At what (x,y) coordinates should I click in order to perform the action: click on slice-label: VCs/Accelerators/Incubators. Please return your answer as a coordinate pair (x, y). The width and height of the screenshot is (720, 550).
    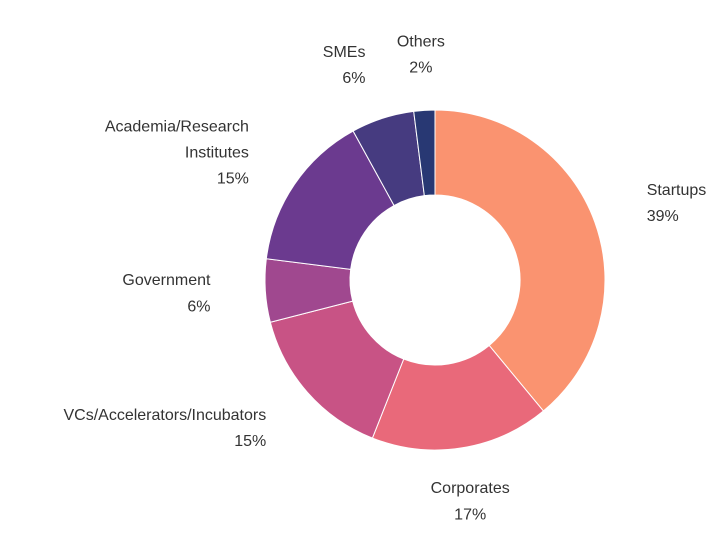
    Looking at the image, I should click on (164, 415).